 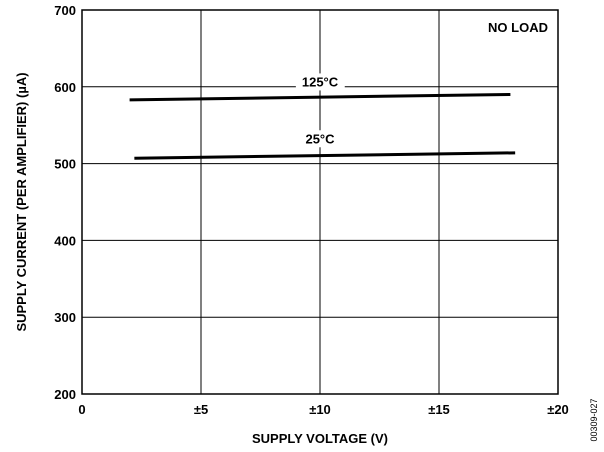 I want to click on figure-code: 00309-027, so click(x=594, y=419).